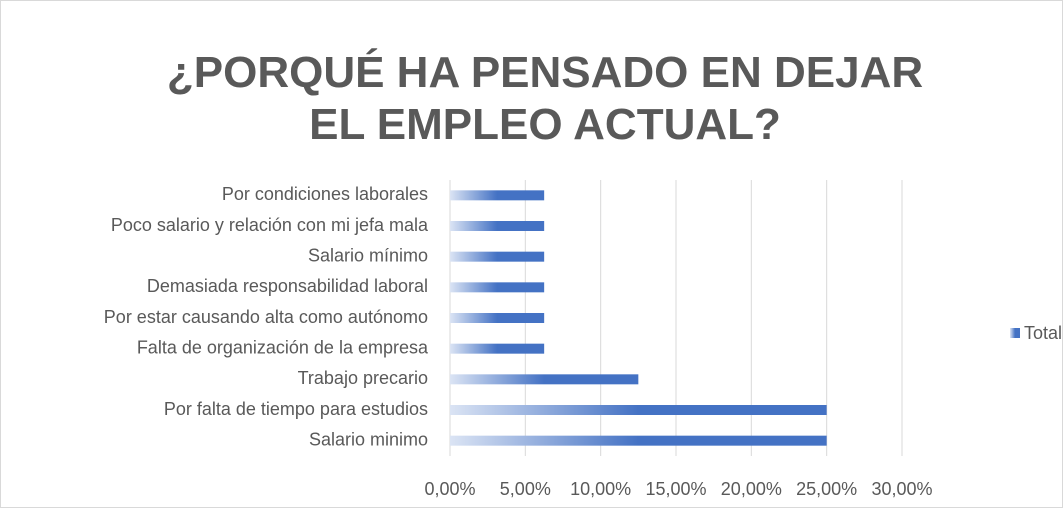 This screenshot has width=1063, height=508. I want to click on y-tick-label: Poco salario y relación con mi jefa mala, so click(270, 225).